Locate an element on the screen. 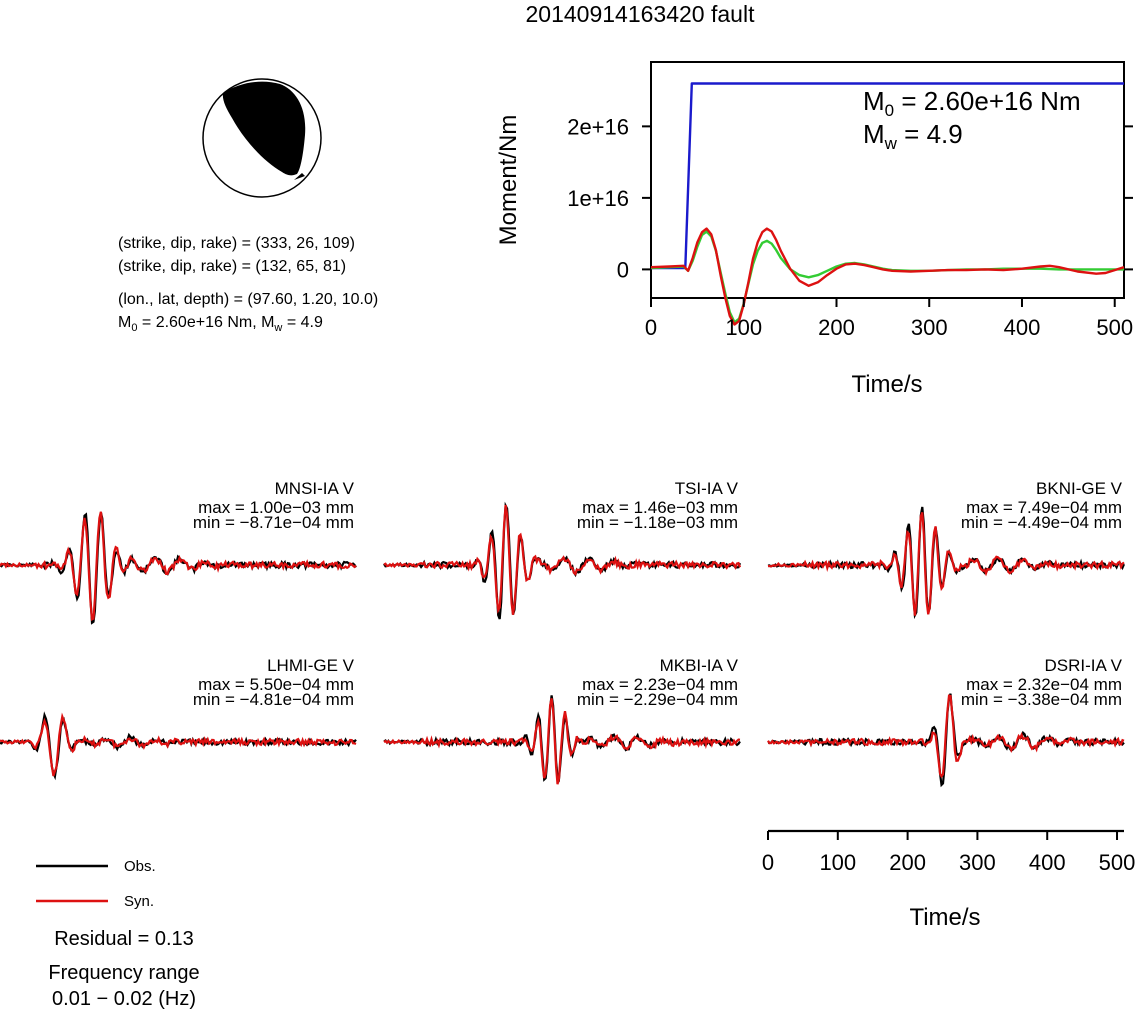 The height and width of the screenshot is (1009, 1139). station-min: min = −4.81e−04 mm is located at coordinates (273, 699).